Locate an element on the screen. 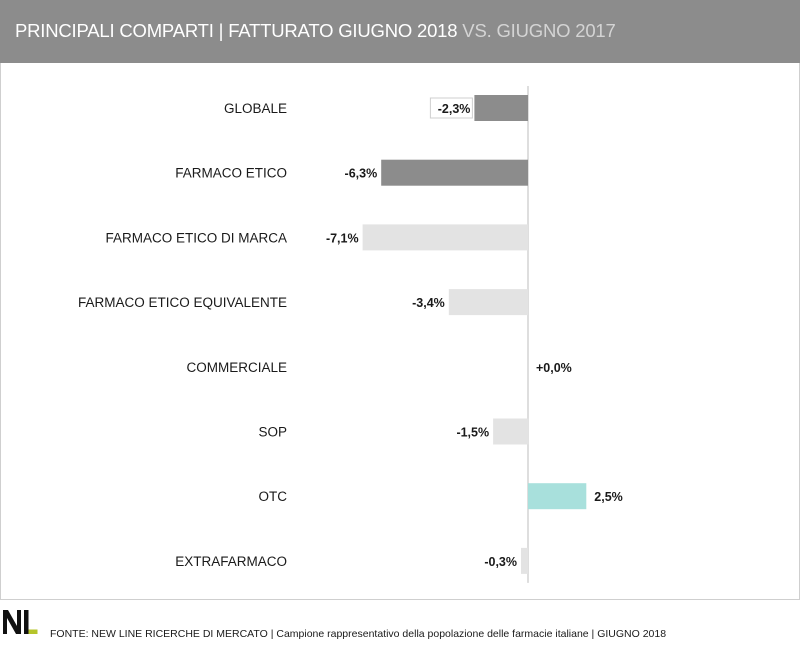 The height and width of the screenshot is (667, 800). category-label: OTC is located at coordinates (273, 496).